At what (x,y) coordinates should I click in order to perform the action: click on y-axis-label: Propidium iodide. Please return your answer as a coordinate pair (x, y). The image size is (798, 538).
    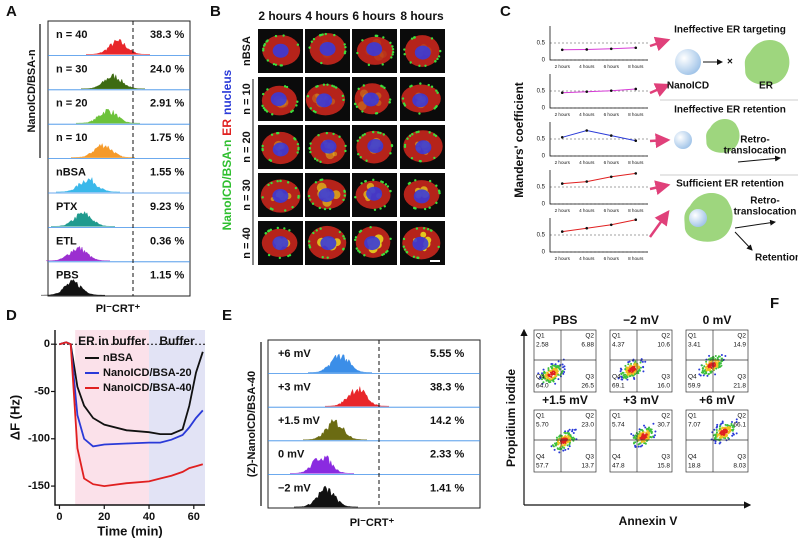
    Looking at the image, I should click on (511, 418).